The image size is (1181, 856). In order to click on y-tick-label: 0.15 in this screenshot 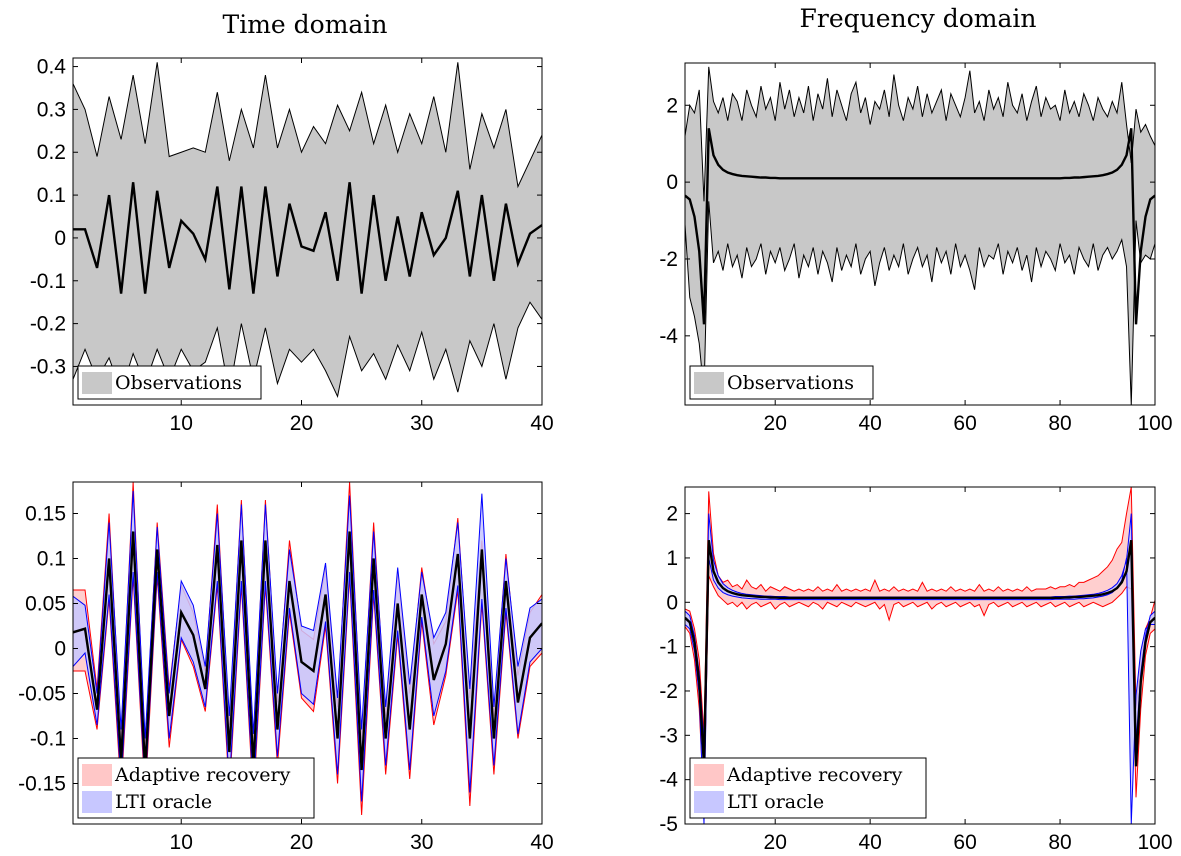, I will do `click(45, 514)`.